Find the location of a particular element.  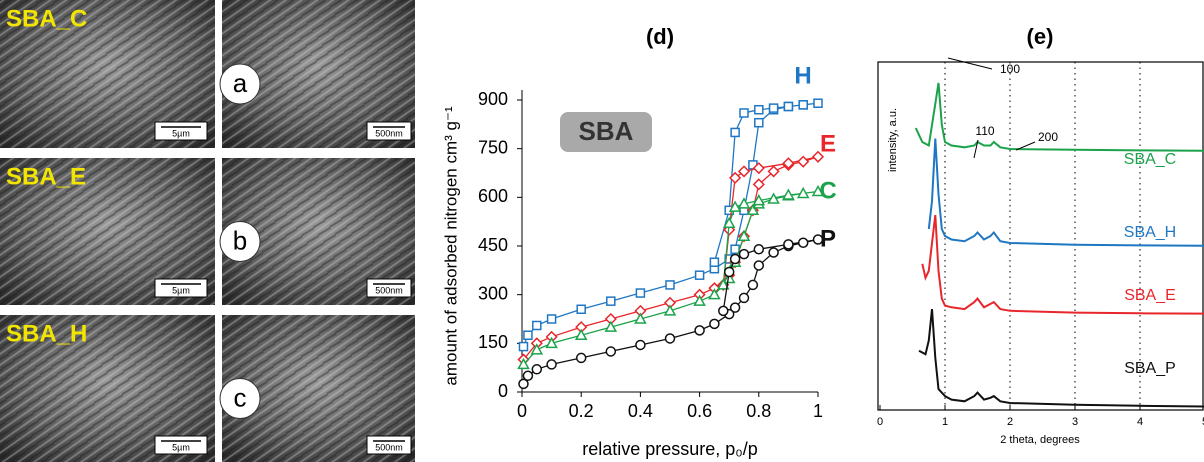

annotation-box is located at coordinates (606, 132).